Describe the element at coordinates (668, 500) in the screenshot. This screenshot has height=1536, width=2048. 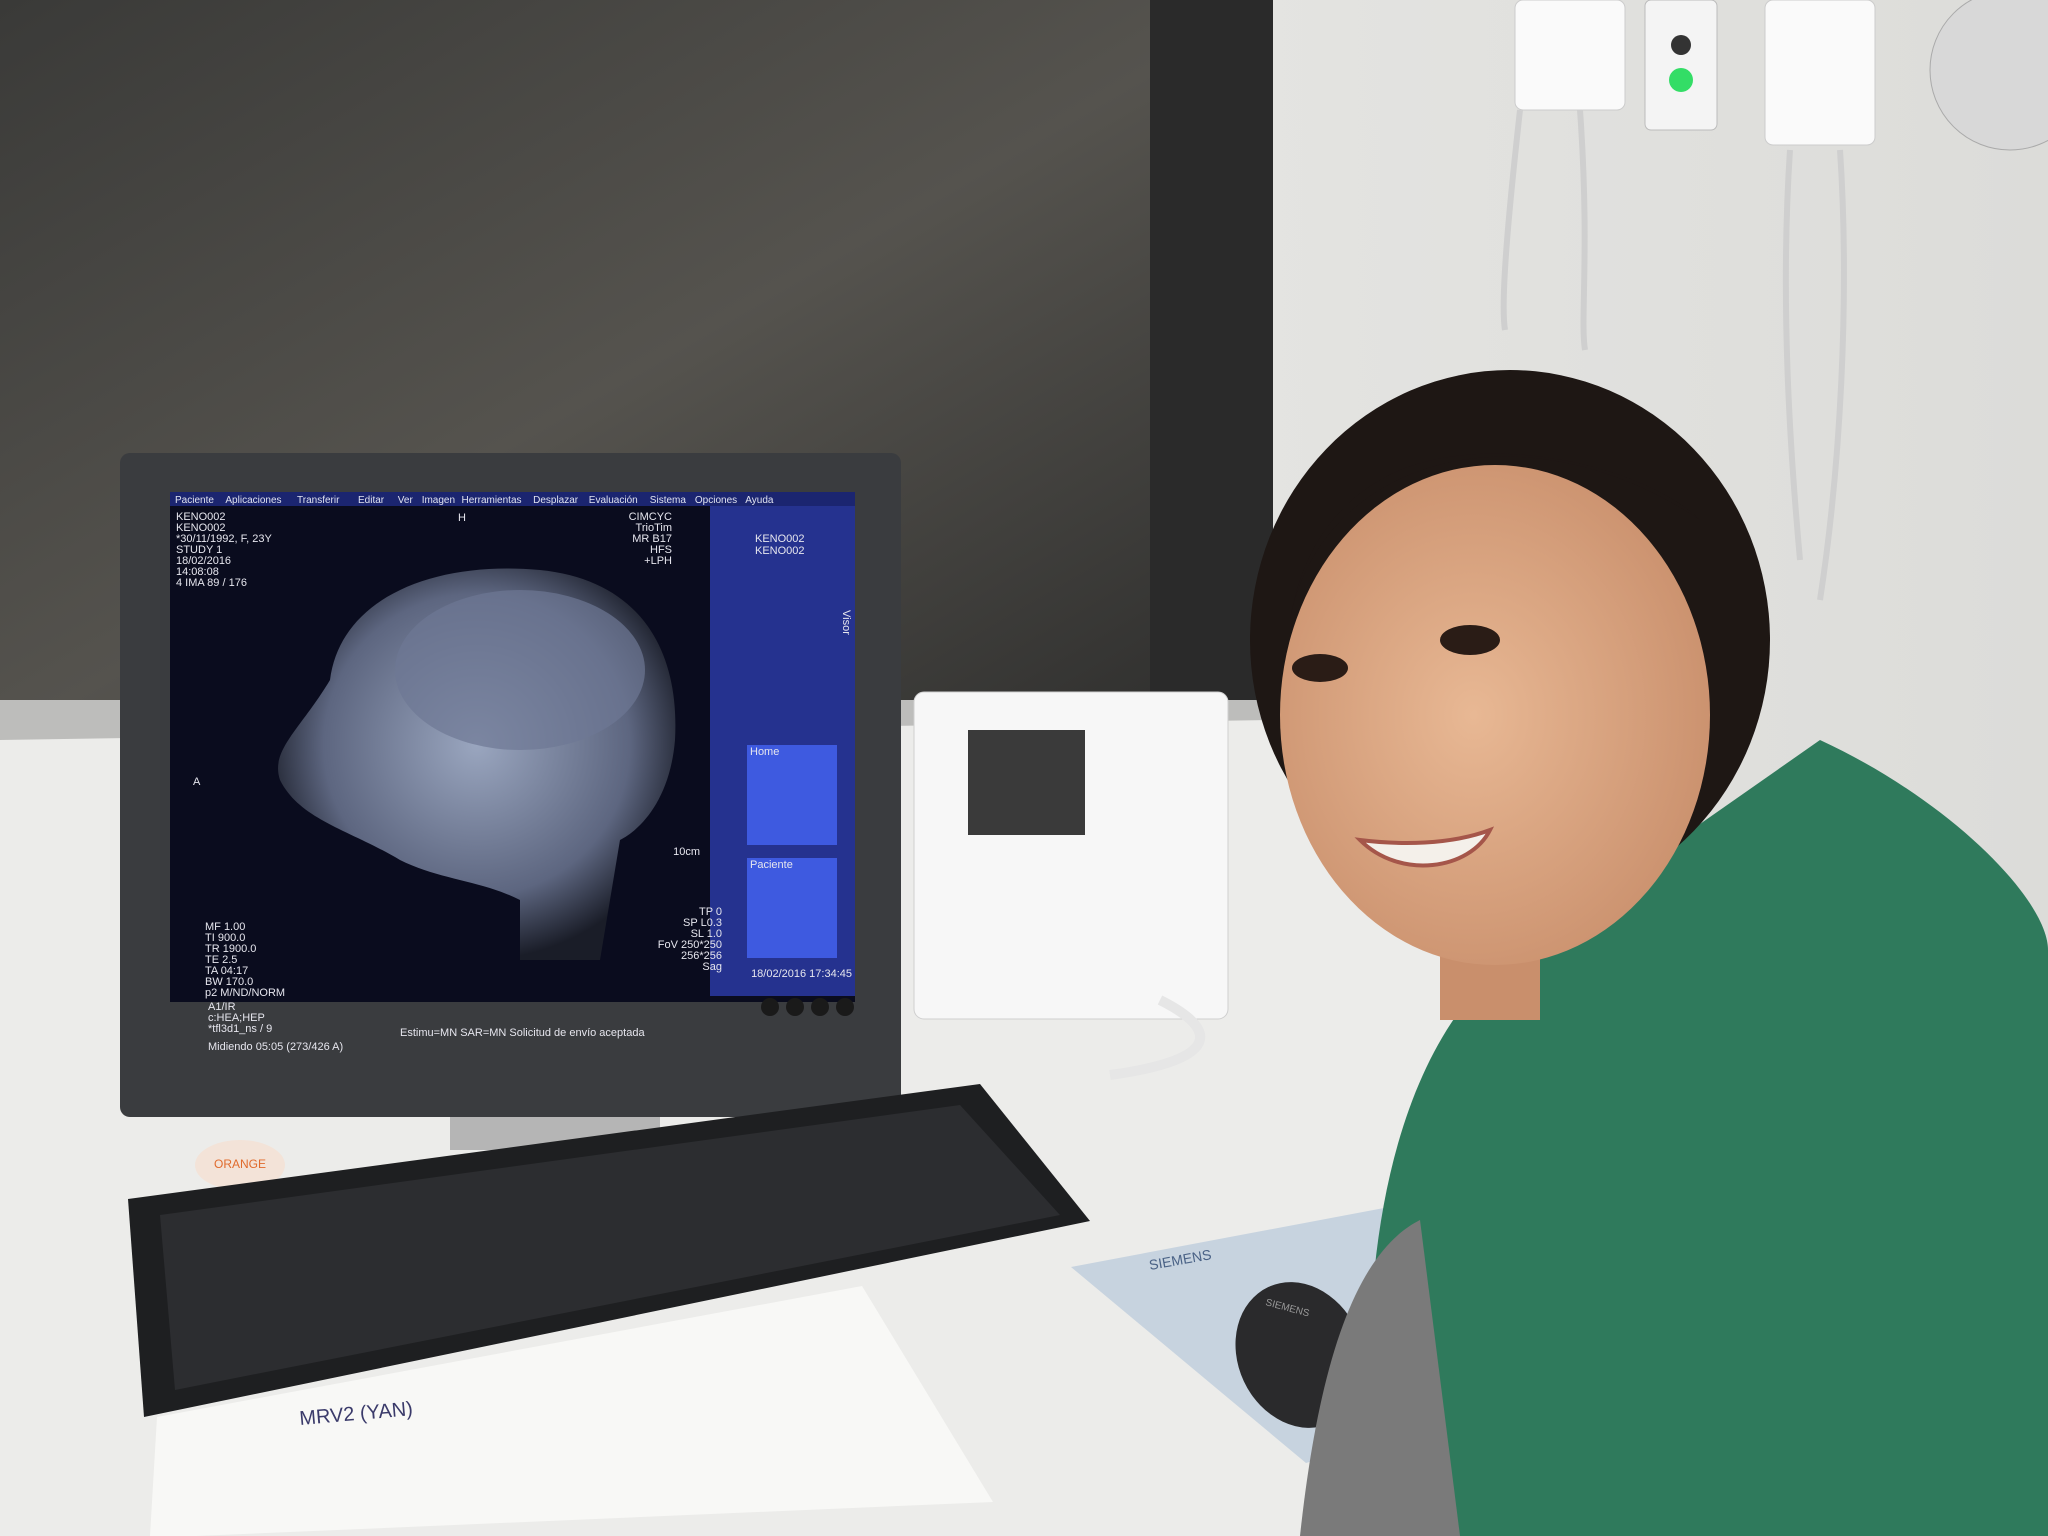
I see `menu-item: Sistema` at that location.